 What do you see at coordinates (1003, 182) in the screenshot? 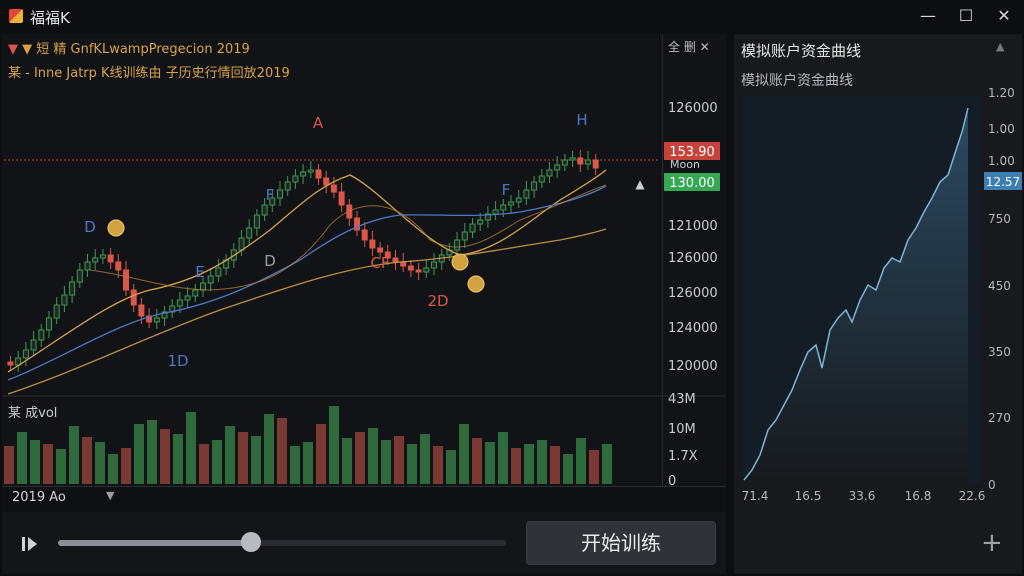
I see `equity-value-text: 12.57` at bounding box center [1003, 182].